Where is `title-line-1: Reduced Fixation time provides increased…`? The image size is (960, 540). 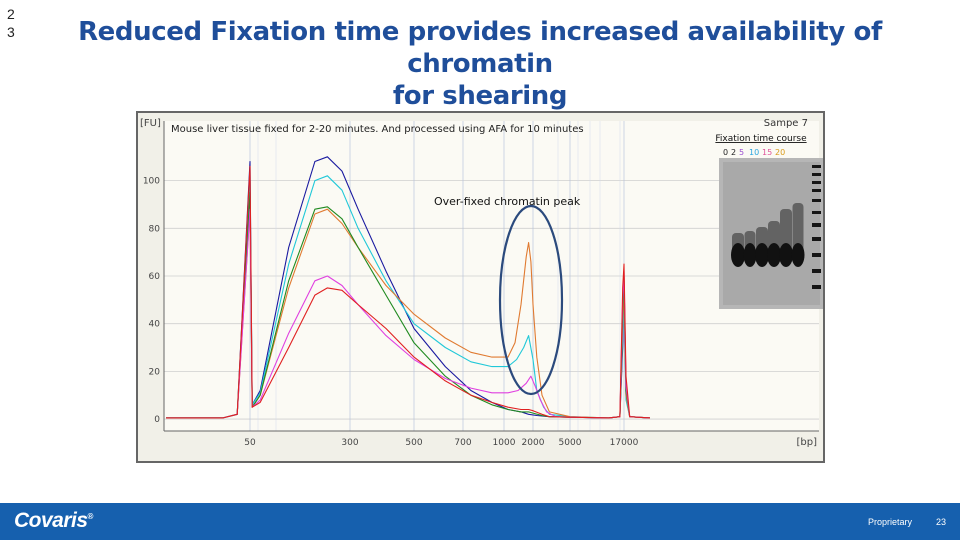 title-line-1: Reduced Fixation time provides increased… is located at coordinates (480, 48).